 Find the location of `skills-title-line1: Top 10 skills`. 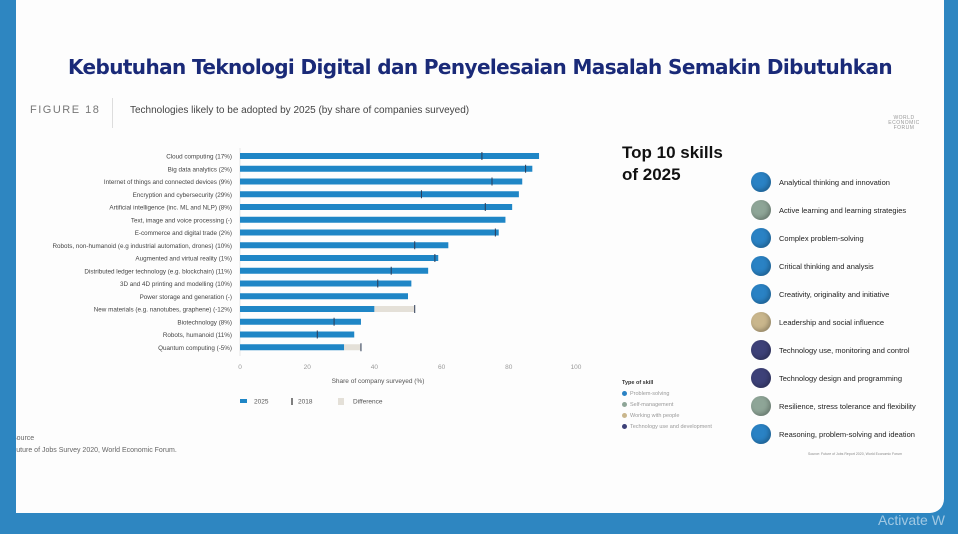

skills-title-line1: Top 10 skills is located at coordinates (672, 152).